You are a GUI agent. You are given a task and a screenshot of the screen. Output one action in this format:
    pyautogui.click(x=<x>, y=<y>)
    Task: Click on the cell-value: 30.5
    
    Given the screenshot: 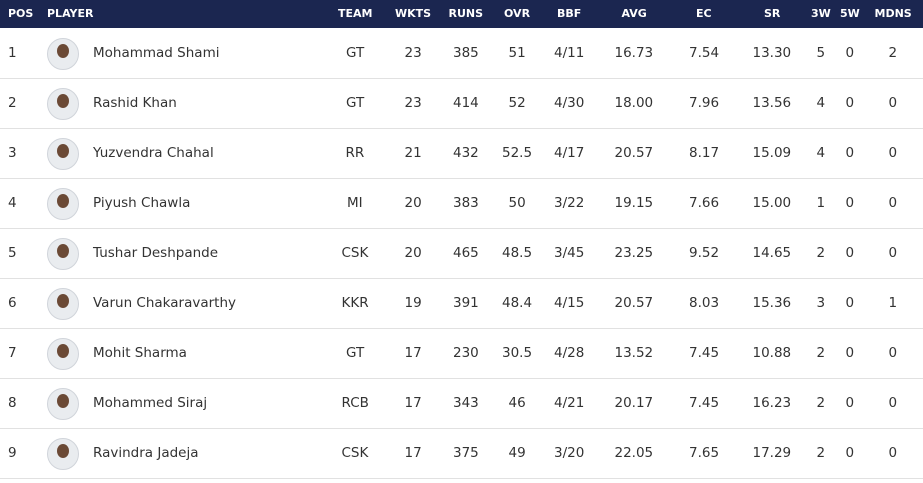 What is the action you would take?
    pyautogui.click(x=517, y=353)
    